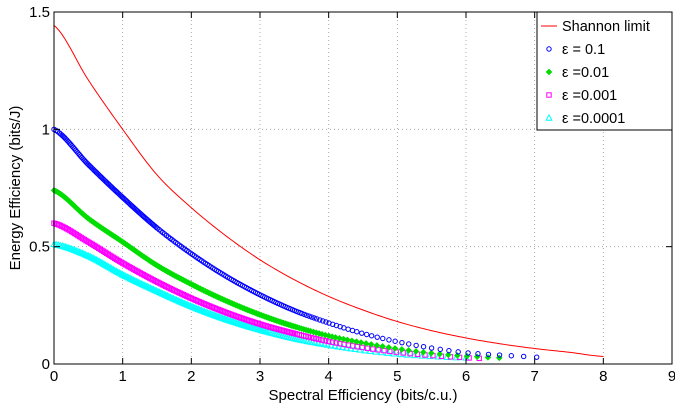 The image size is (675, 407). Describe the element at coordinates (466, 376) in the screenshot. I see `x-tick-label: 6` at that location.